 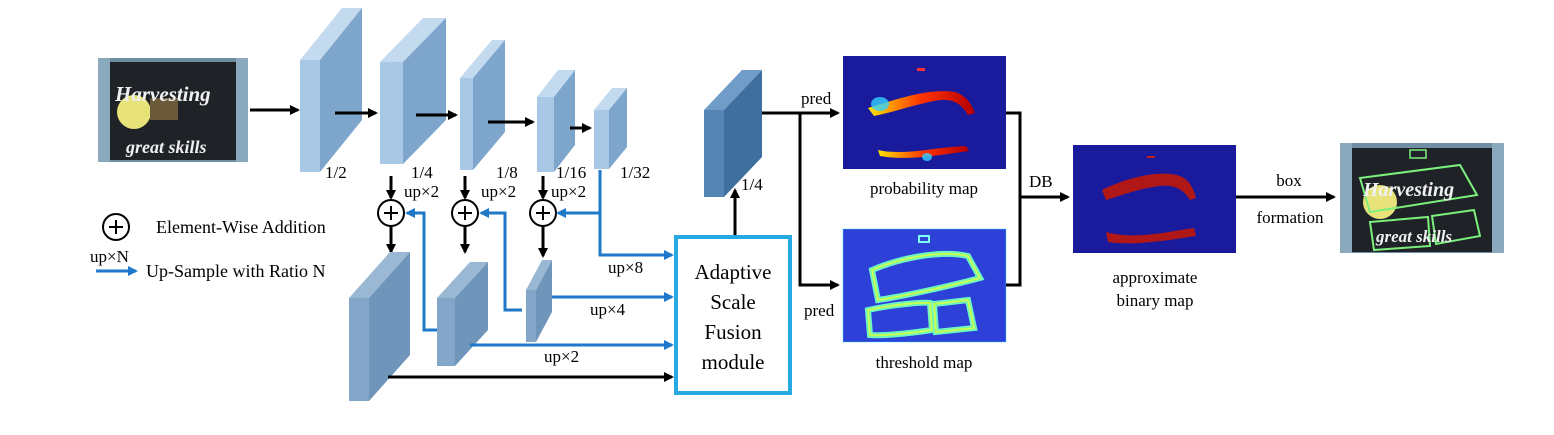 What do you see at coordinates (462, 314) in the screenshot?
I see `fpn-map-p3` at bounding box center [462, 314].